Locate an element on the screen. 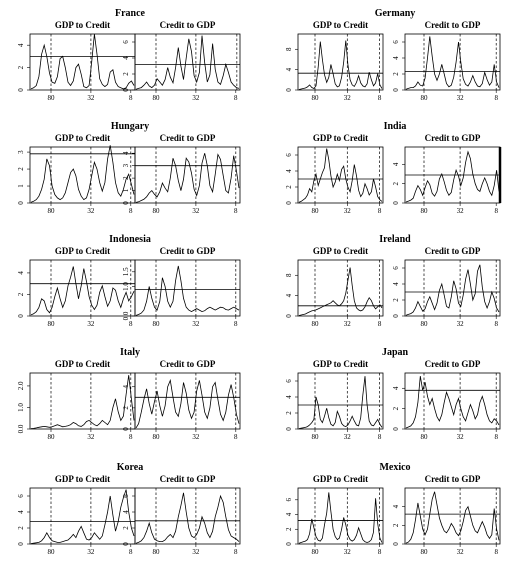  y-tick-label: 0.0 is located at coordinates (21, 428).